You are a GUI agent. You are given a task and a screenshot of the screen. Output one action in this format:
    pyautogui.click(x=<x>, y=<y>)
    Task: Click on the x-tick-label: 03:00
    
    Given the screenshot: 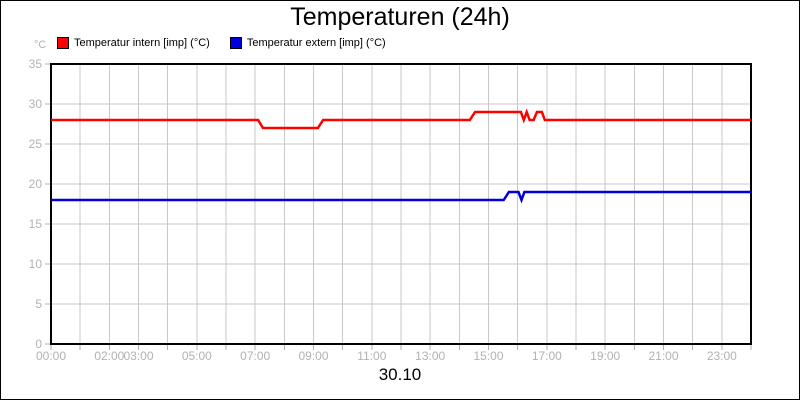 What is the action you would take?
    pyautogui.click(x=138, y=356)
    